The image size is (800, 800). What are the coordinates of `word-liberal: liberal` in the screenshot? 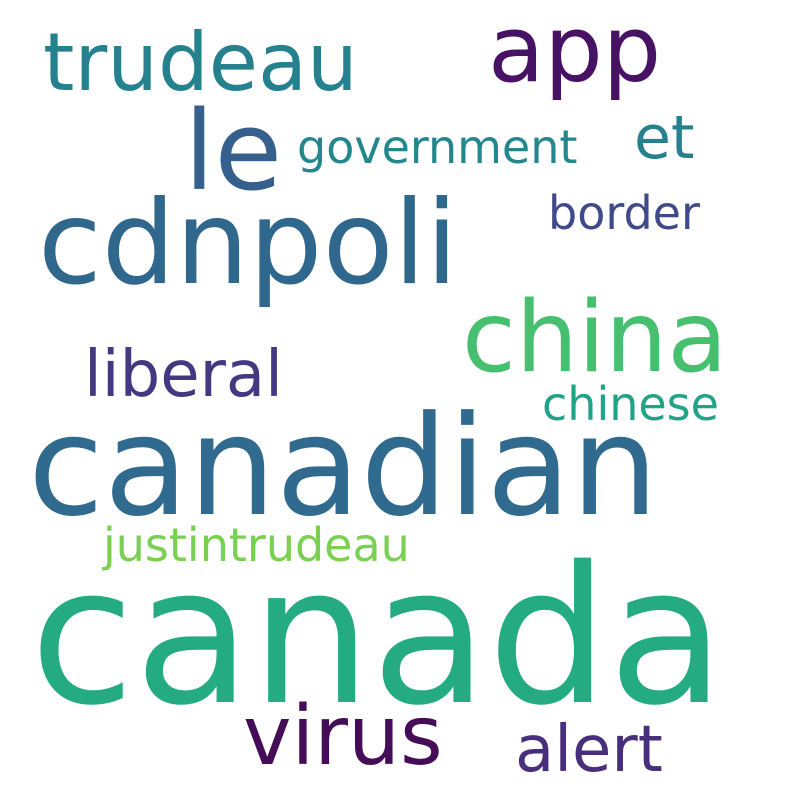 It's located at (183, 375).